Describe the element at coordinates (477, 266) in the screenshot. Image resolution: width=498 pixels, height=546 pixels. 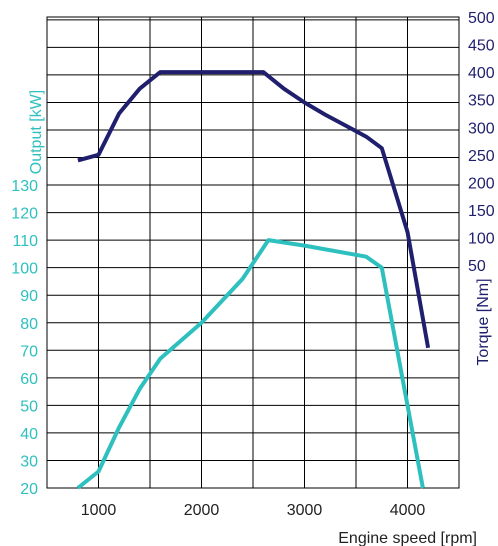
I see `right-tick-label: 50` at that location.